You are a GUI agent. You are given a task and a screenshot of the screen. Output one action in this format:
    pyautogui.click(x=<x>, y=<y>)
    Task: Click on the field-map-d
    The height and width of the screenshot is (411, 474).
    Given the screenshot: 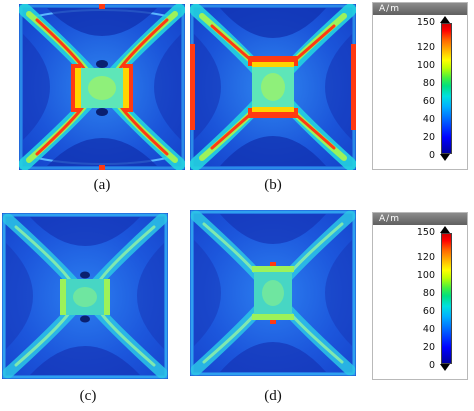 What is the action you would take?
    pyautogui.click(x=273, y=293)
    